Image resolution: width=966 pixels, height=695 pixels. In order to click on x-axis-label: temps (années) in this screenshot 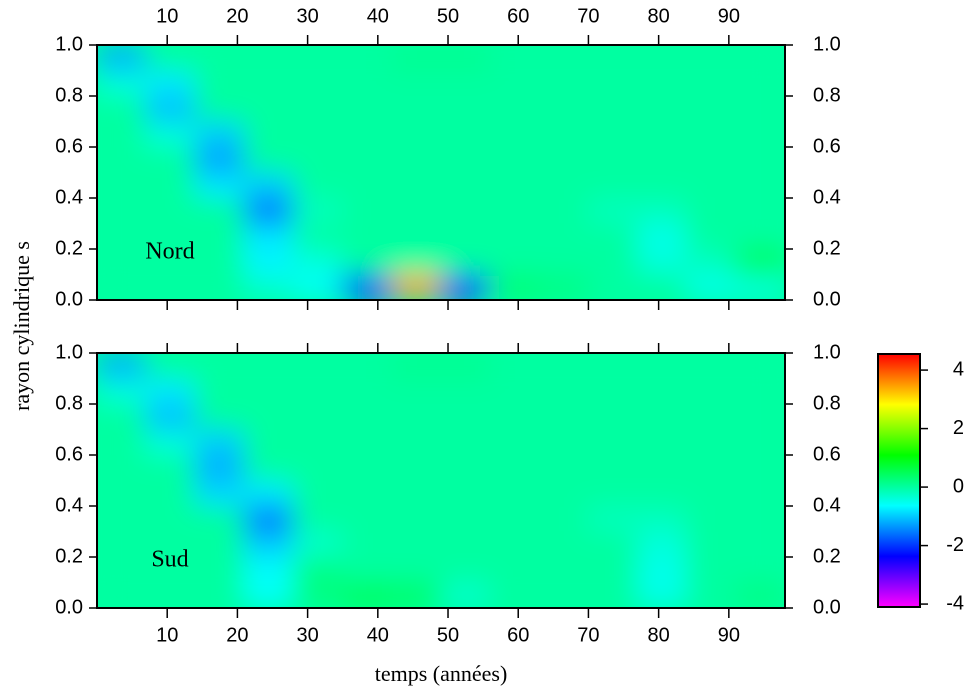, I will do `click(441, 673)`.